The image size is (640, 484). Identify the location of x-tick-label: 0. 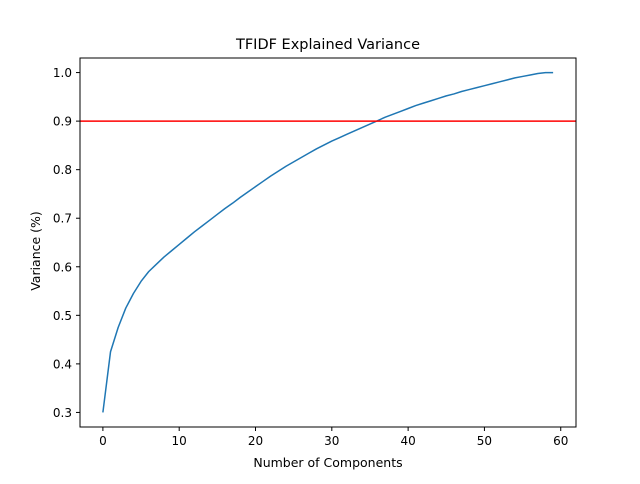
(103, 441).